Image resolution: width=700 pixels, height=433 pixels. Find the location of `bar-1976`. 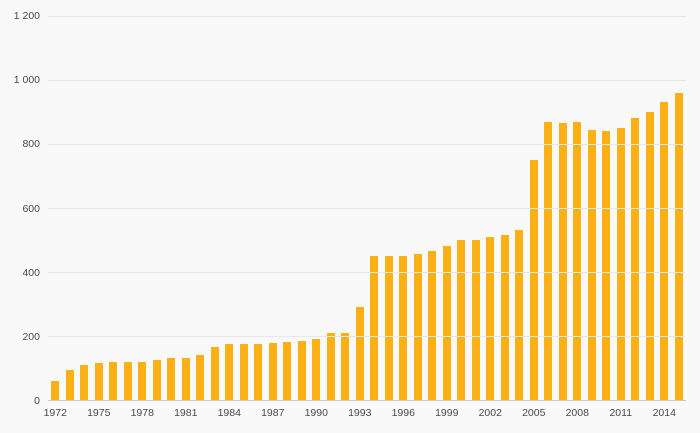

bar-1976 is located at coordinates (113, 380).